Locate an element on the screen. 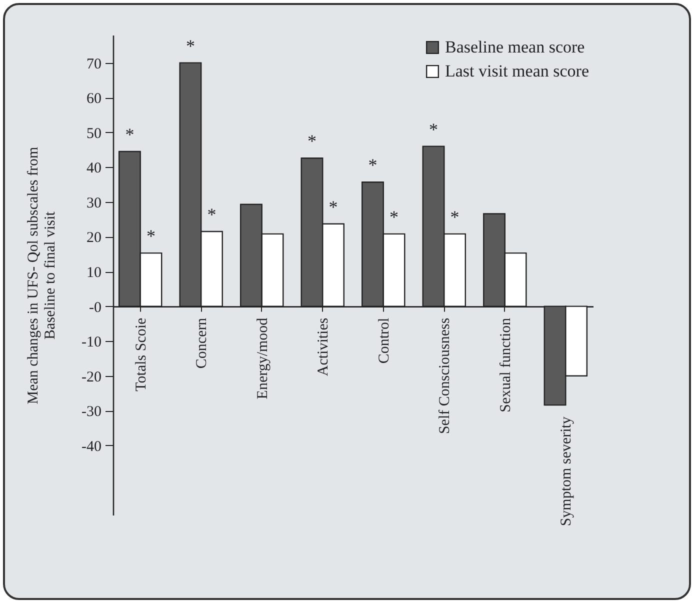 The height and width of the screenshot is (603, 694). x-tick-label: Control is located at coordinates (384, 341).